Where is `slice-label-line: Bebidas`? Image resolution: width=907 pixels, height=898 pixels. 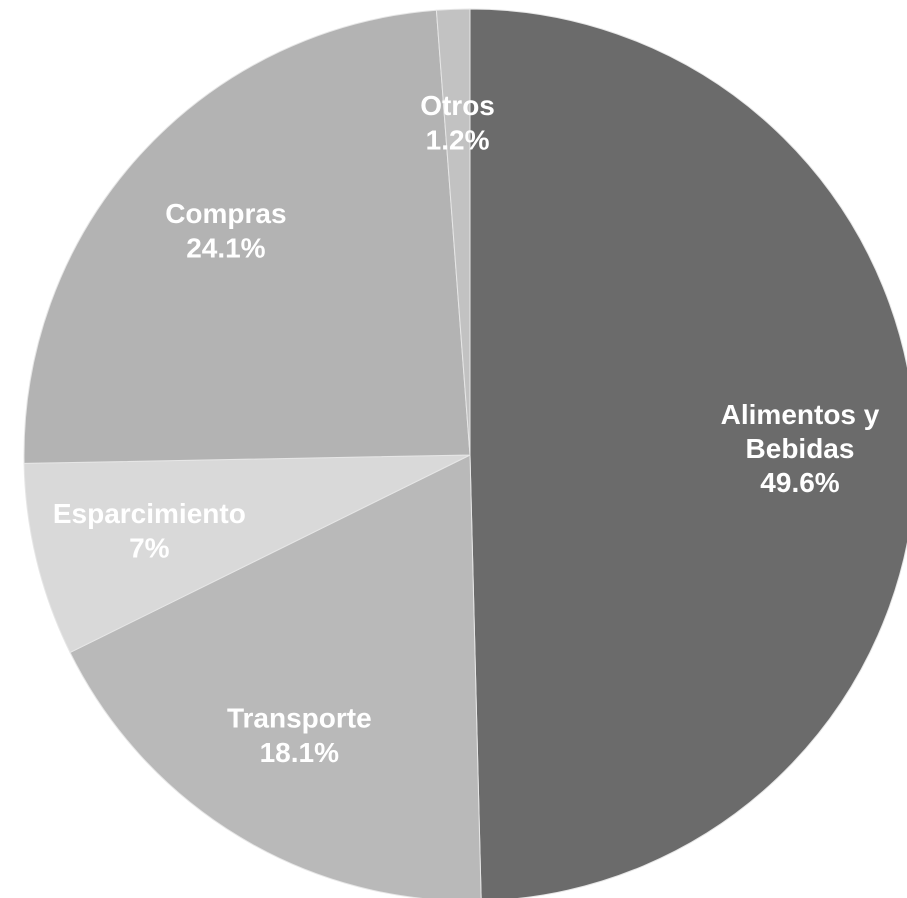 slice-label-line: Bebidas is located at coordinates (800, 448).